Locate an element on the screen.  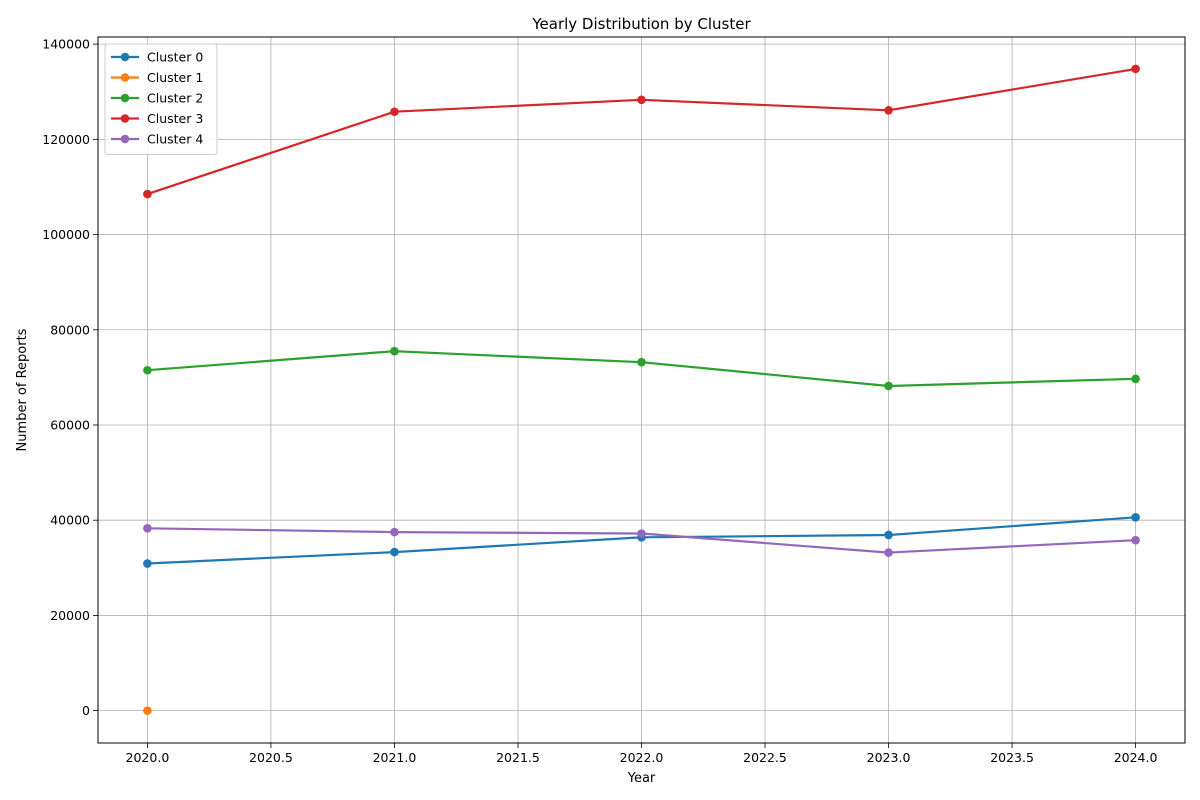
x-axis-label: Year is located at coordinates (641, 778).